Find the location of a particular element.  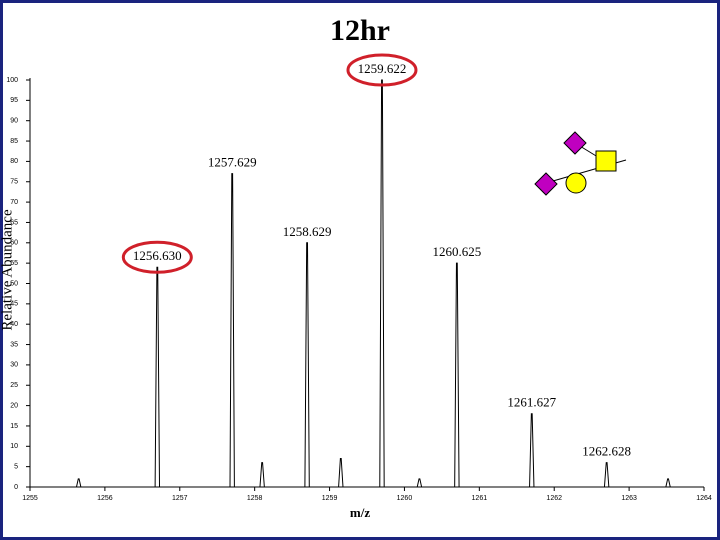

y-tick-label: 90 is located at coordinates (14, 121).